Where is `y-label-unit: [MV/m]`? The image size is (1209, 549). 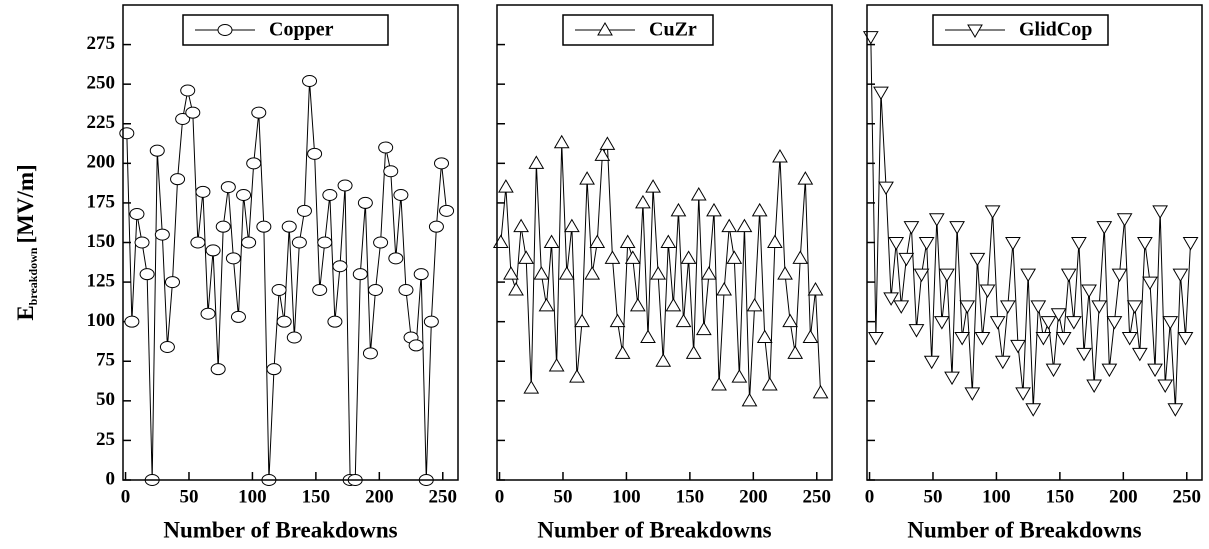 y-label-unit: [MV/m] is located at coordinates (25, 203).